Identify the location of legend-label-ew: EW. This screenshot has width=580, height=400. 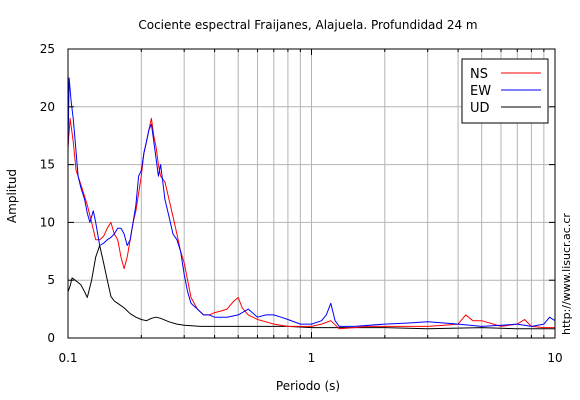
(480, 91).